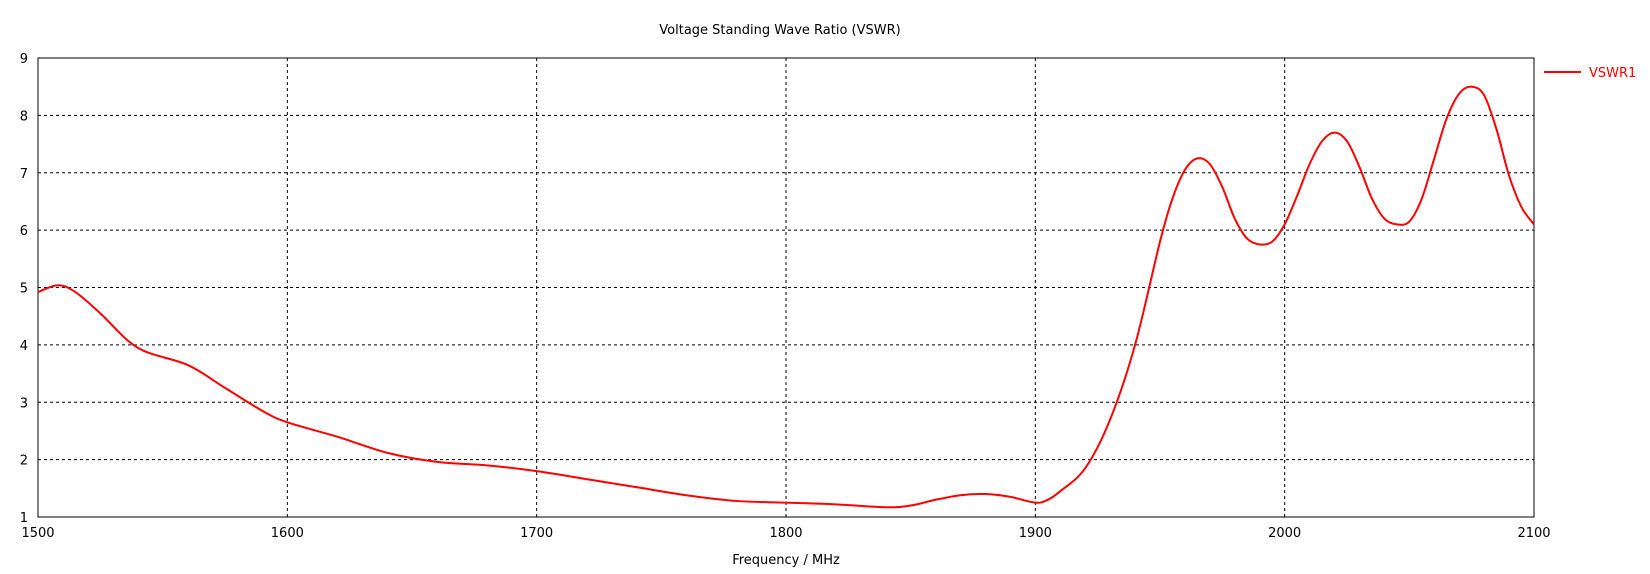 The height and width of the screenshot is (574, 1650). What do you see at coordinates (1533, 533) in the screenshot?
I see `x-tick-label: 2100` at bounding box center [1533, 533].